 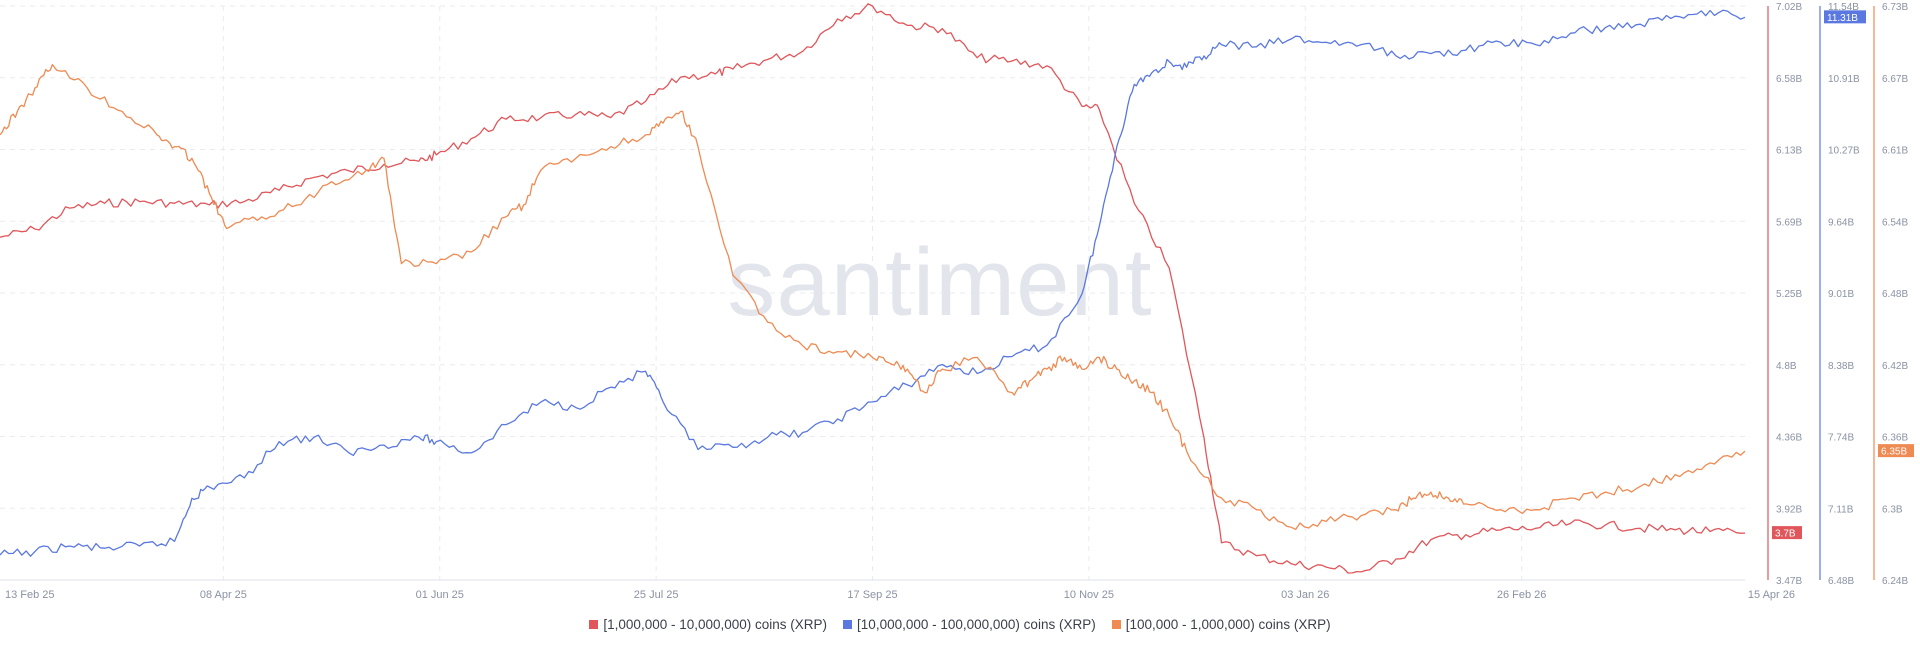 I want to click on last-value-badge-red, so click(x=1787, y=533).